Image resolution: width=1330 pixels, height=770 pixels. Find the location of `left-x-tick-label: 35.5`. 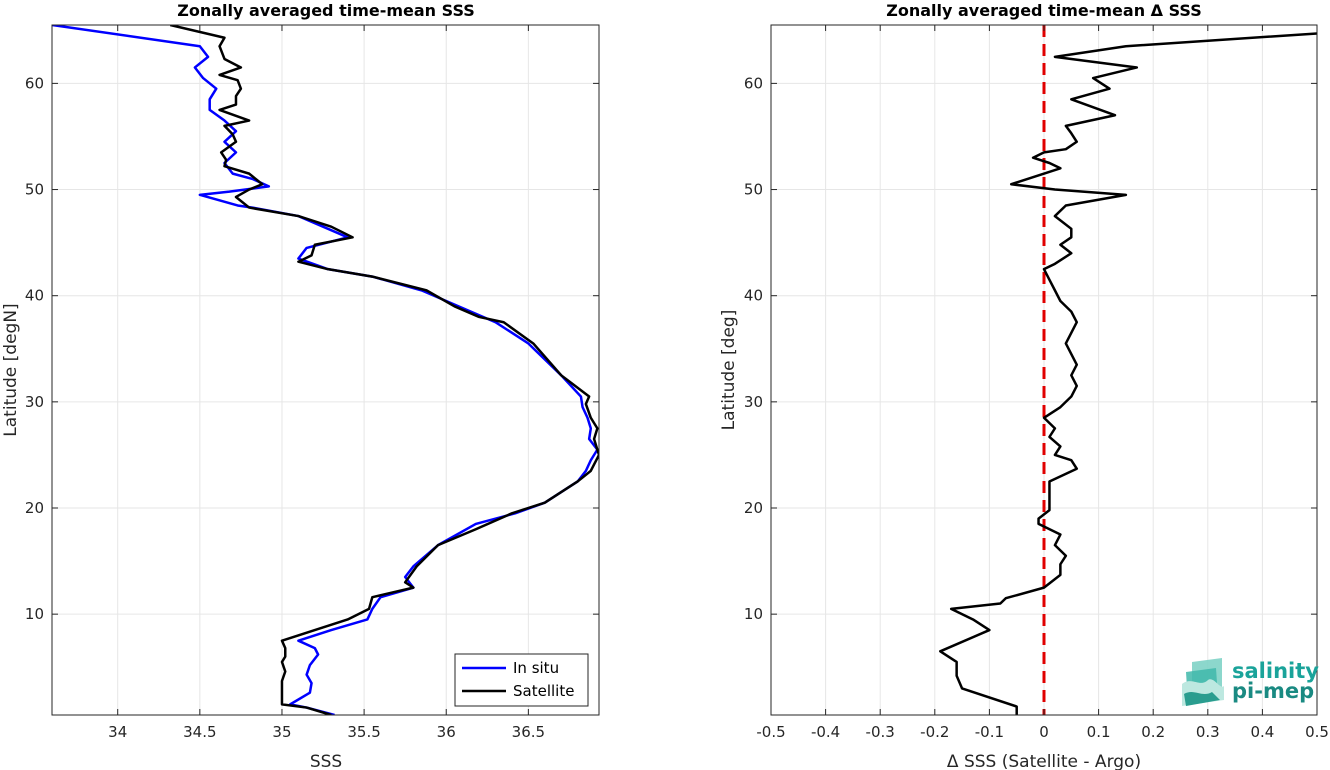

left-x-tick-label: 35.5 is located at coordinates (363, 732).